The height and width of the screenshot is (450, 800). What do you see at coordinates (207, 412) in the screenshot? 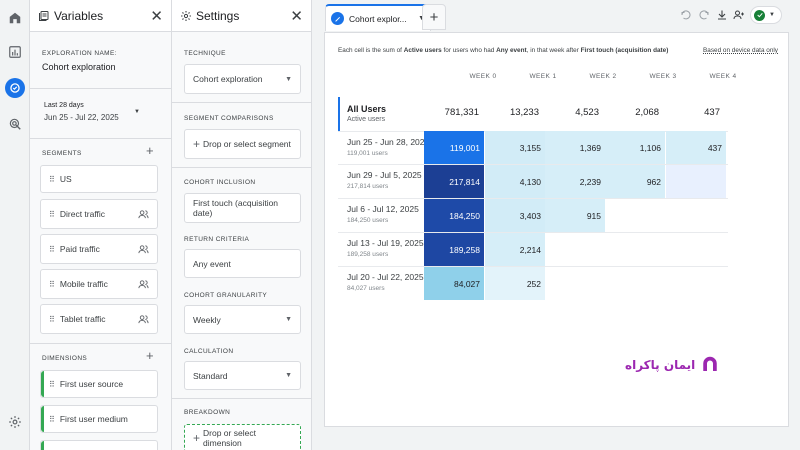
I see `breakdown-label: BREAKDOWN` at bounding box center [207, 412].